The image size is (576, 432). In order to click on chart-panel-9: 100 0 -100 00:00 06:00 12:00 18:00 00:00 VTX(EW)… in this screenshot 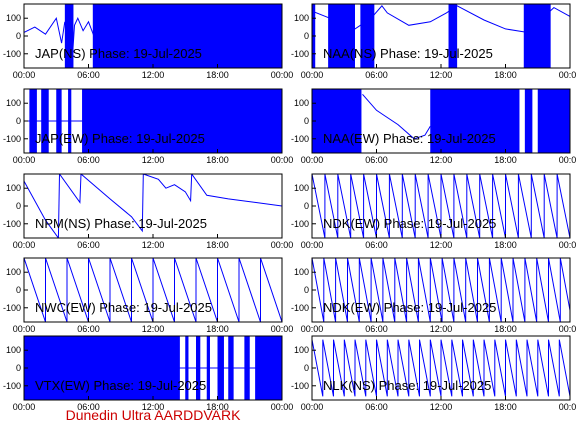, I will do `click(148, 373)`.